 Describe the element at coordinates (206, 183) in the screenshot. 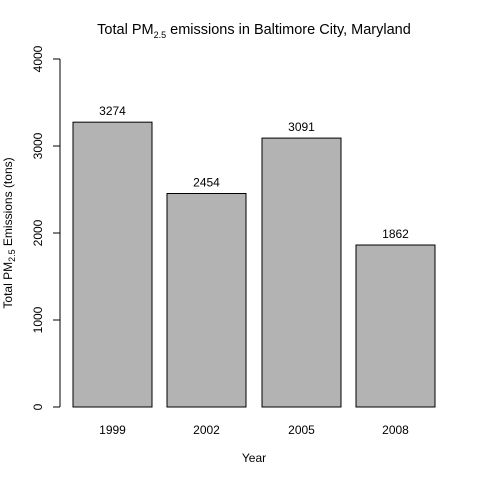

I see `data-label-2002: 2454` at that location.